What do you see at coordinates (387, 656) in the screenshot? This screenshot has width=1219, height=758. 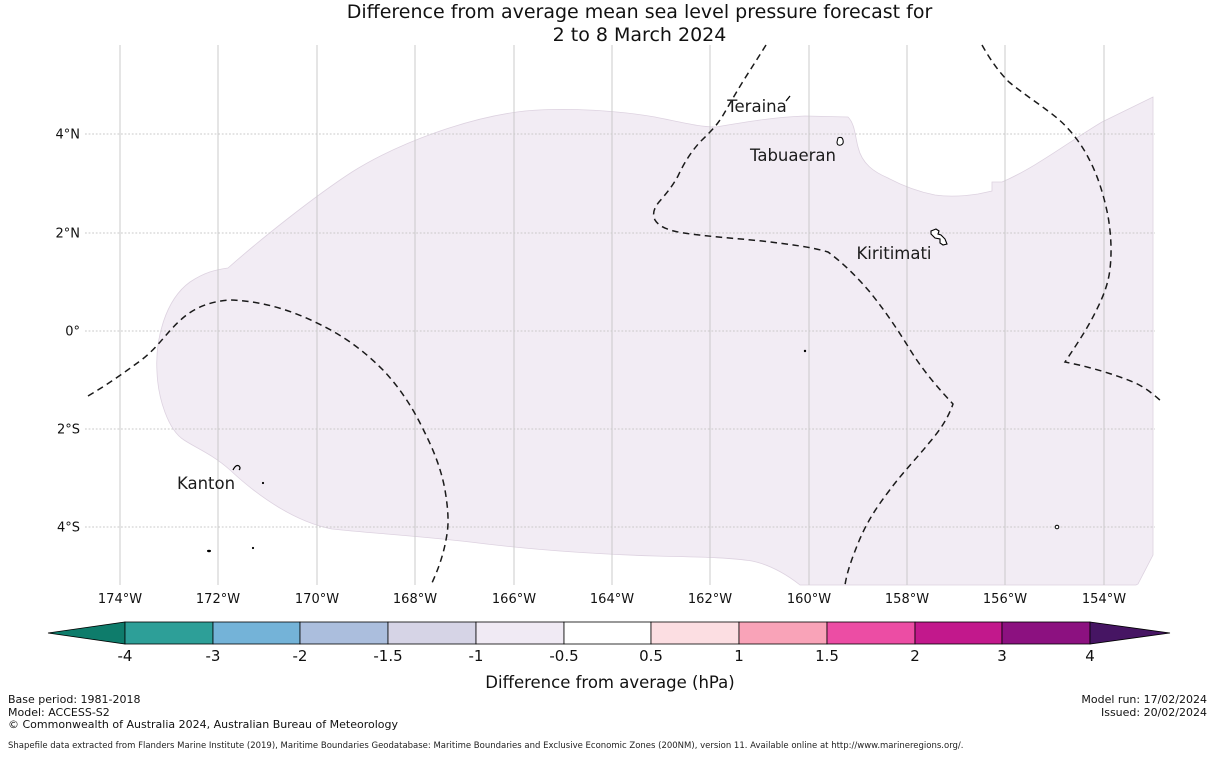 I see `colorbar-tick-neg1p5: -1.5` at bounding box center [387, 656].